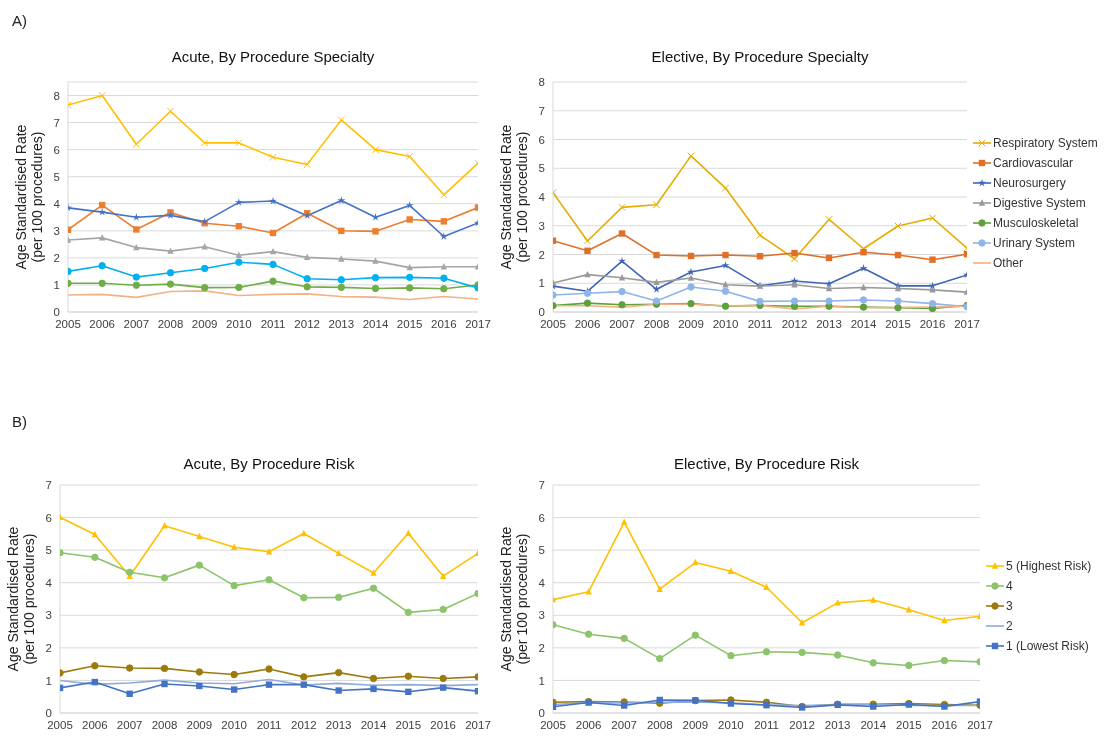 The image size is (1110, 737). I want to click on text: B), so click(19, 421).